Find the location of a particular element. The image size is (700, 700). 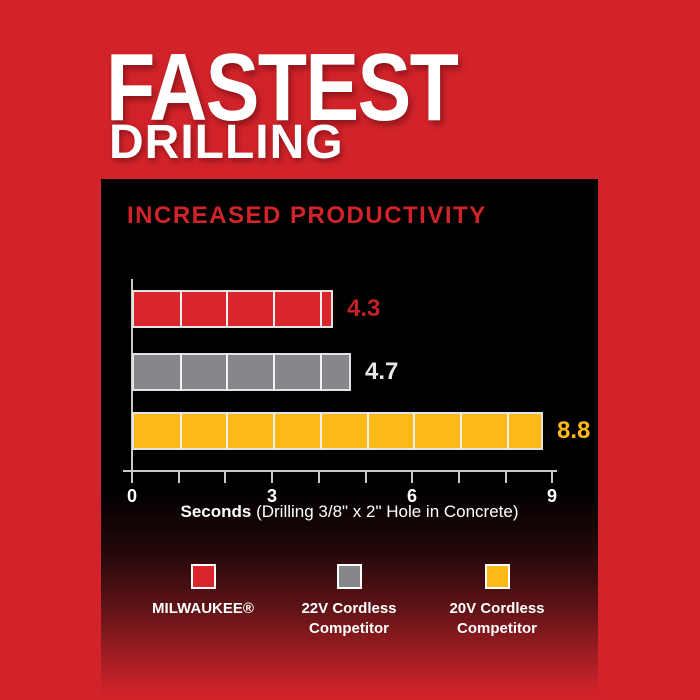

legend-item-1: 22V Cordless Competitor is located at coordinates (349, 601).